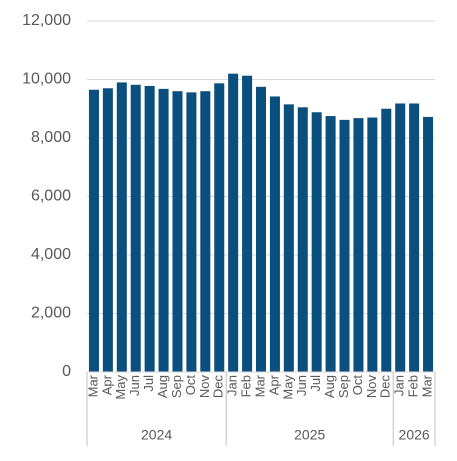  Describe the element at coordinates (51, 254) in the screenshot. I see `y-tick-label: 4,000` at that location.